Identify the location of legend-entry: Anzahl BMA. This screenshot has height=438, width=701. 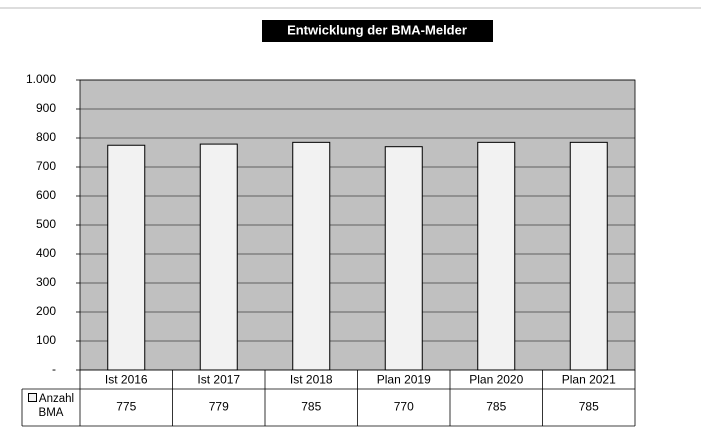
(51, 406).